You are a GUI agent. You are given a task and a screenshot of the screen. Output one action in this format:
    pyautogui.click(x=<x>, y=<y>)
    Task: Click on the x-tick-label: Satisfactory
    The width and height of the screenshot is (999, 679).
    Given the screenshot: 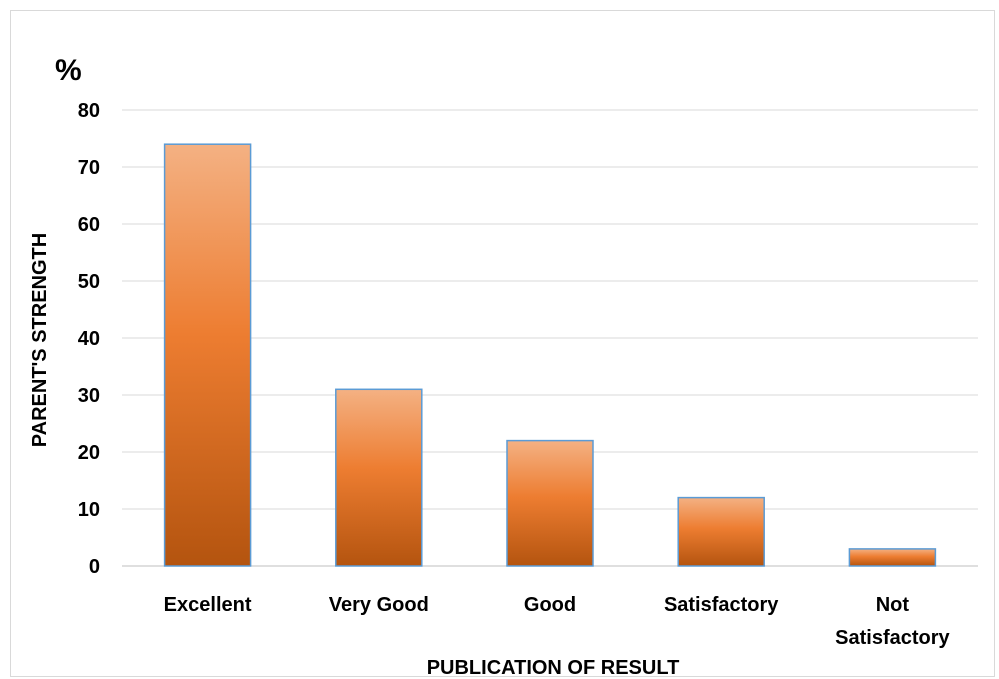 What is the action you would take?
    pyautogui.click(x=721, y=605)
    